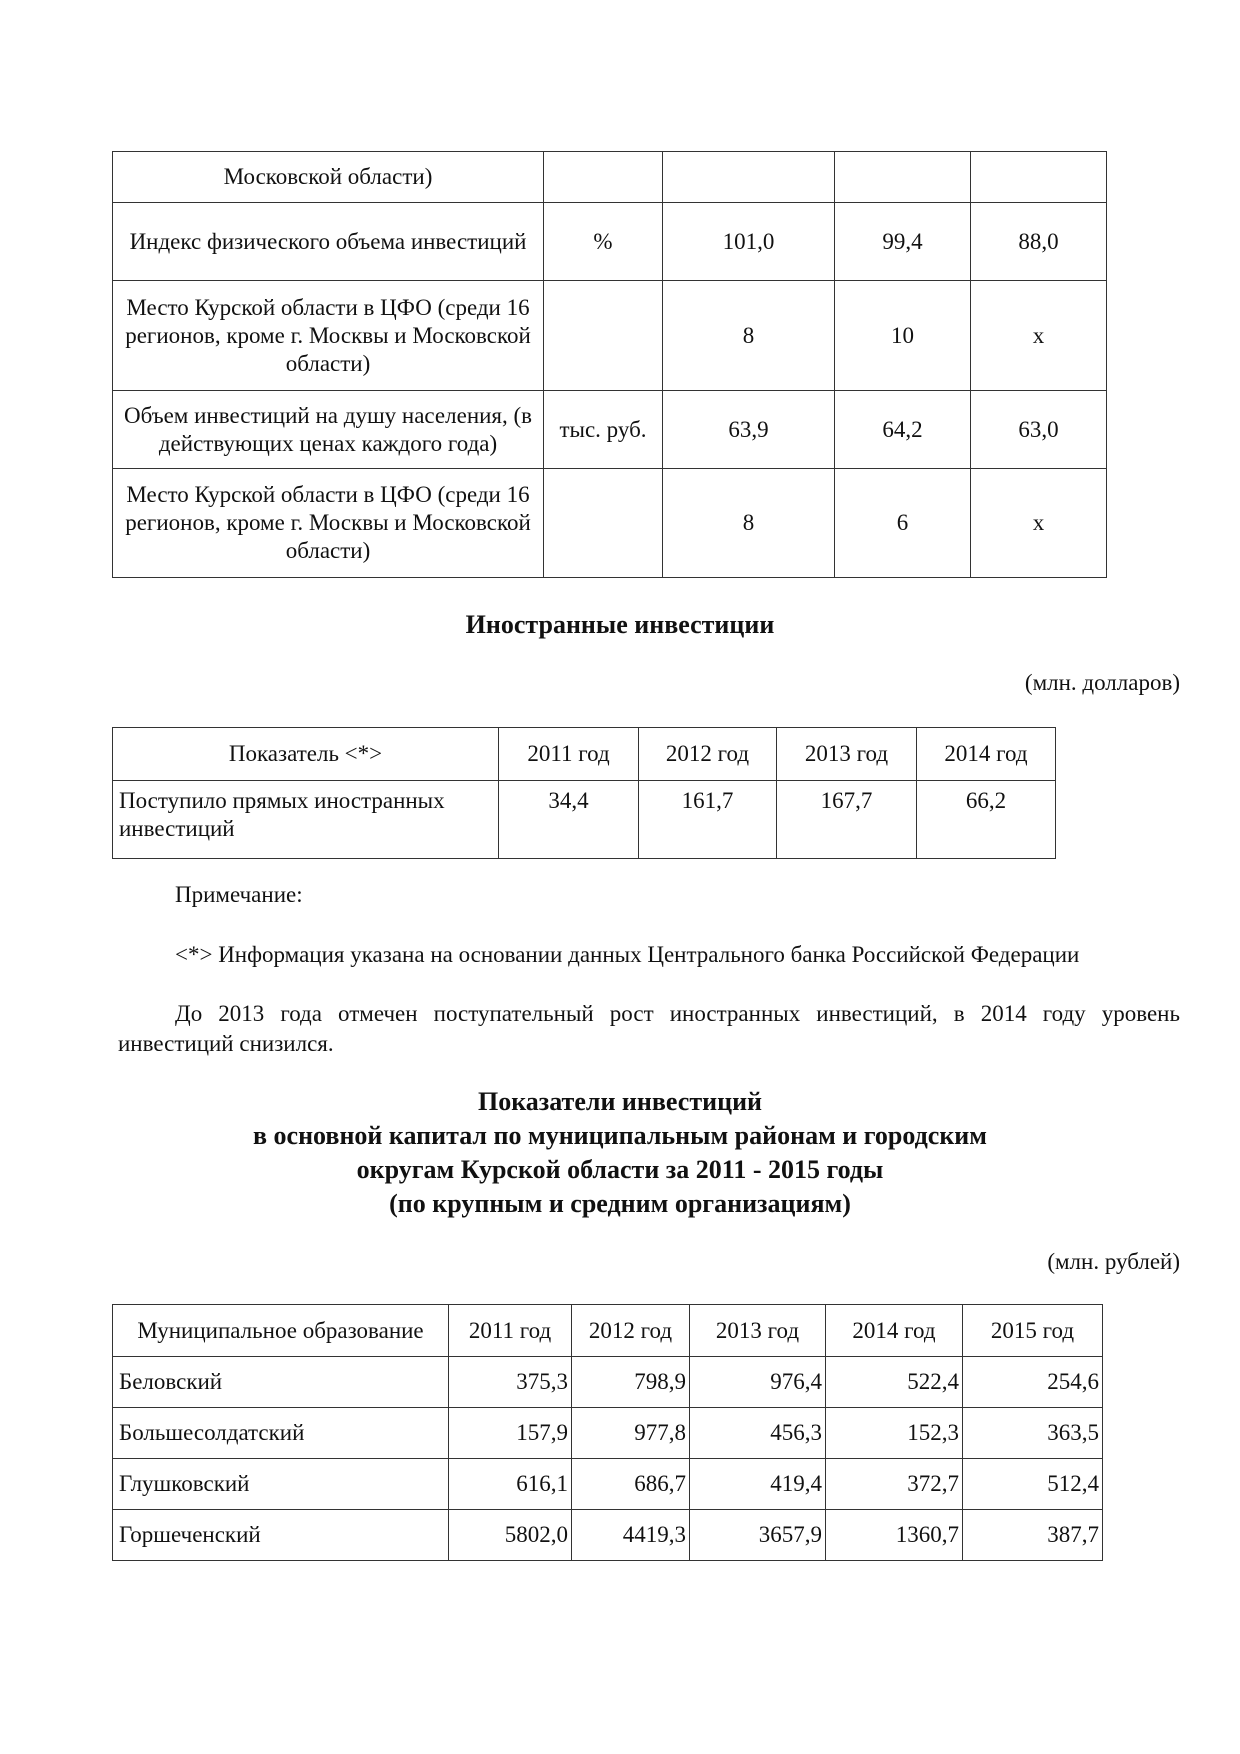 This screenshot has width=1240, height=1754. Describe the element at coordinates (748, 429) in the screenshot. I see `cell: 63,9` at that location.